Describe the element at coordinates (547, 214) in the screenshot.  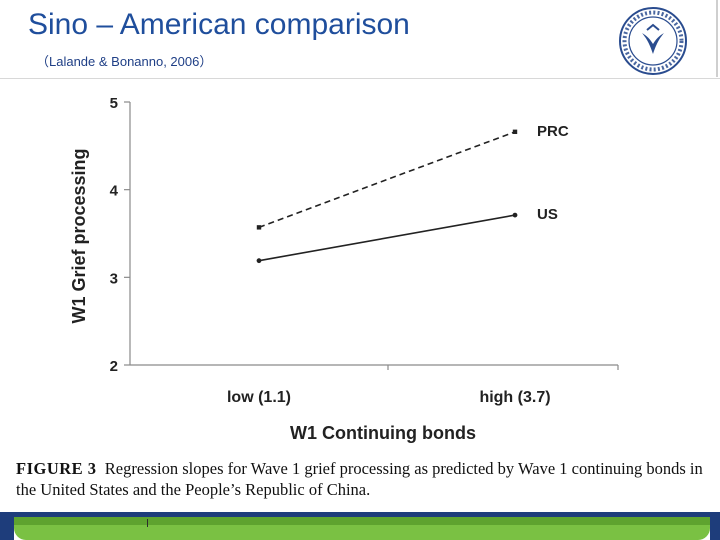
I see `series-label-us: US` at that location.